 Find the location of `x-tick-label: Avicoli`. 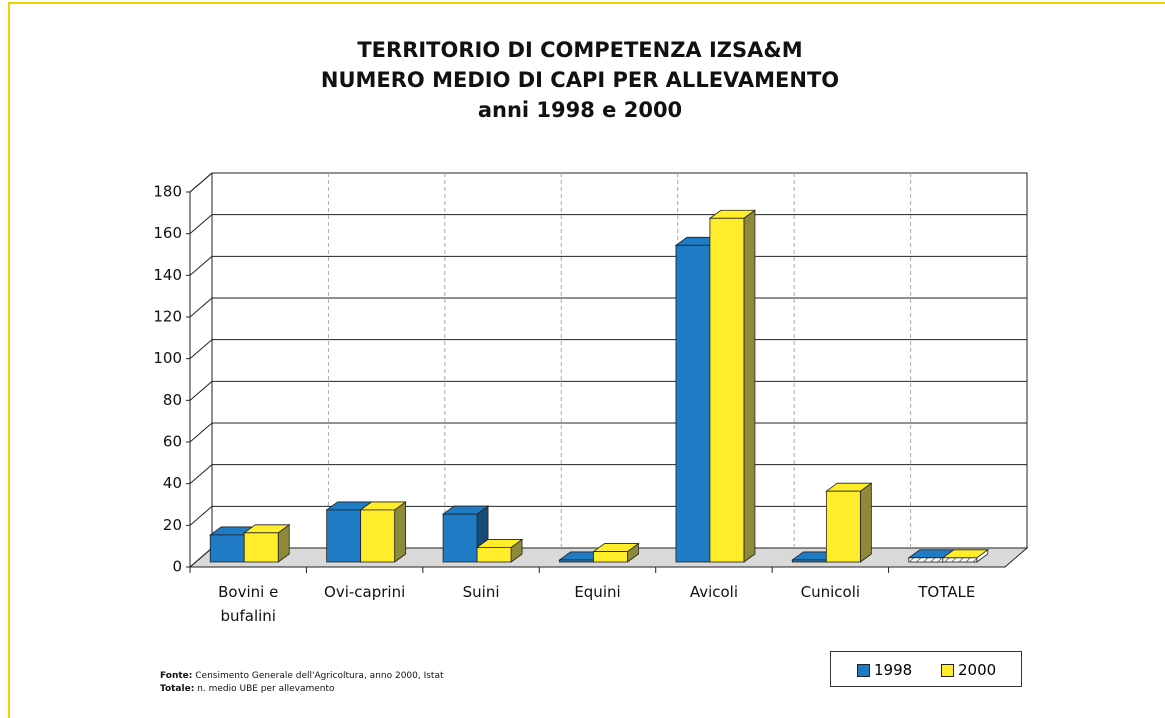

x-tick-label: Avicoli is located at coordinates (714, 592).